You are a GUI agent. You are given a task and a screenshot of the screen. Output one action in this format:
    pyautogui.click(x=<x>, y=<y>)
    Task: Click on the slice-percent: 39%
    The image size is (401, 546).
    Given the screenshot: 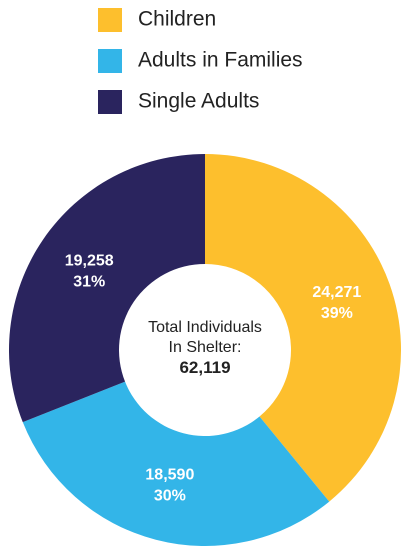 What is the action you would take?
    pyautogui.click(x=337, y=313)
    